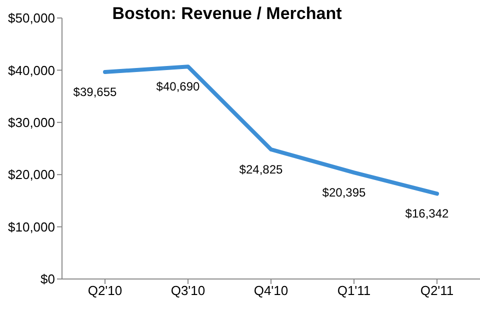 The height and width of the screenshot is (317, 480). I want to click on x-tick-label: Q2'10, so click(105, 290).